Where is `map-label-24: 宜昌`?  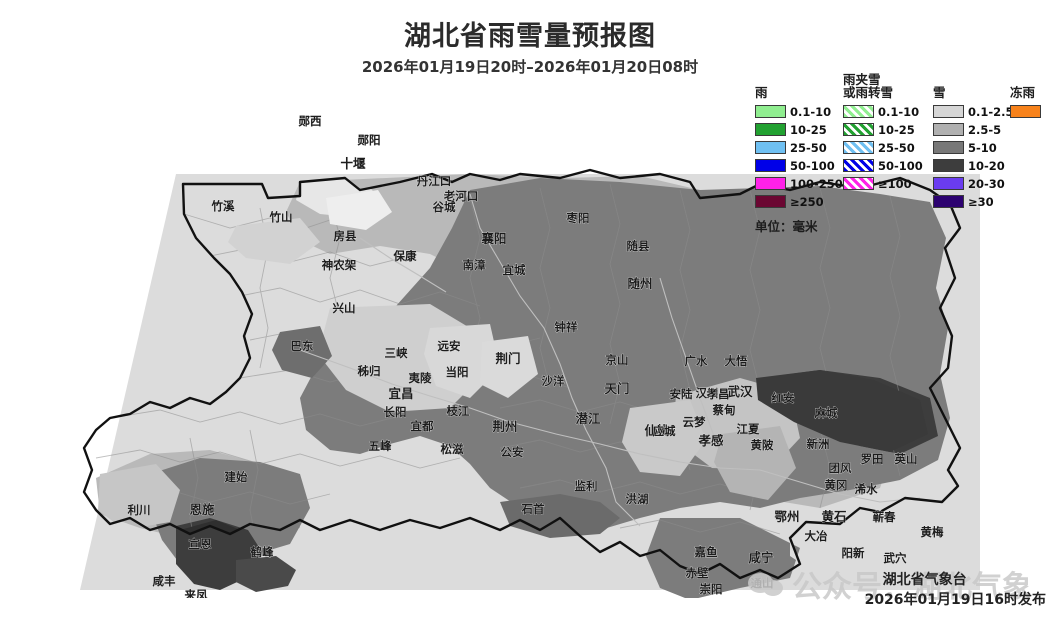
map-label-24: 宜昌 is located at coordinates (400, 393).